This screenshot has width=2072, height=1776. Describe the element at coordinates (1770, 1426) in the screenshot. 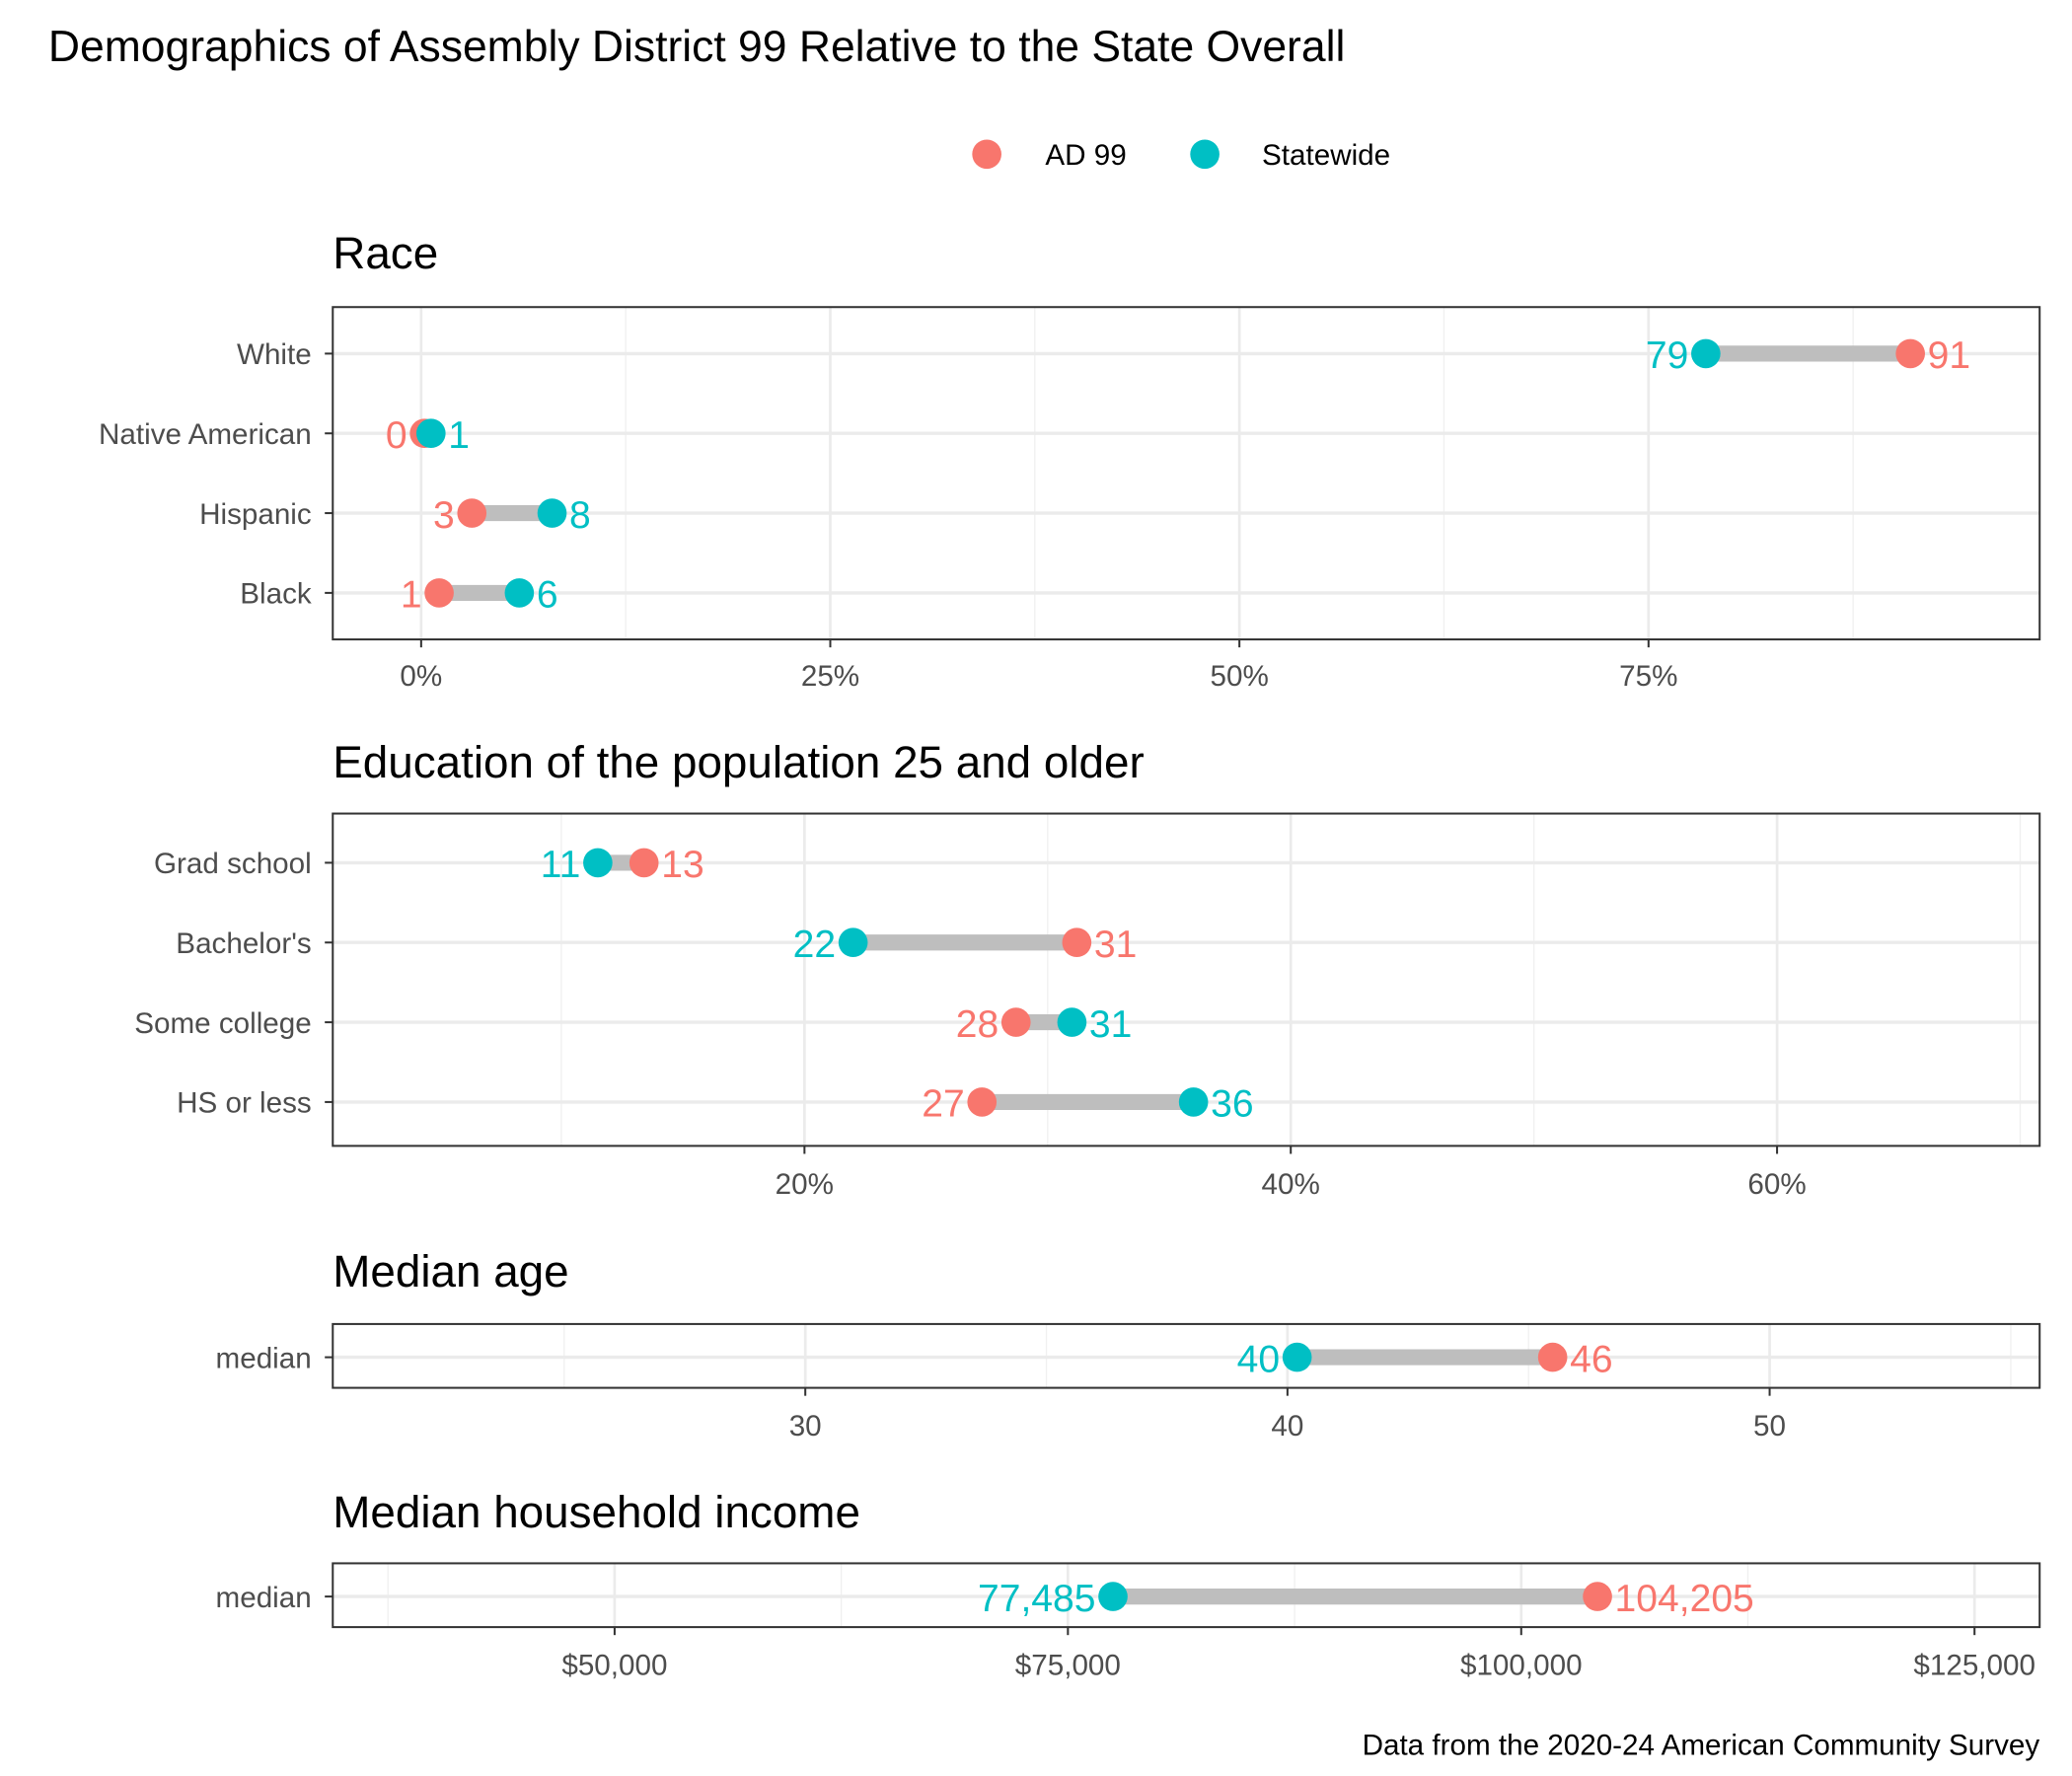

I see `x-tick-label: 50` at that location.